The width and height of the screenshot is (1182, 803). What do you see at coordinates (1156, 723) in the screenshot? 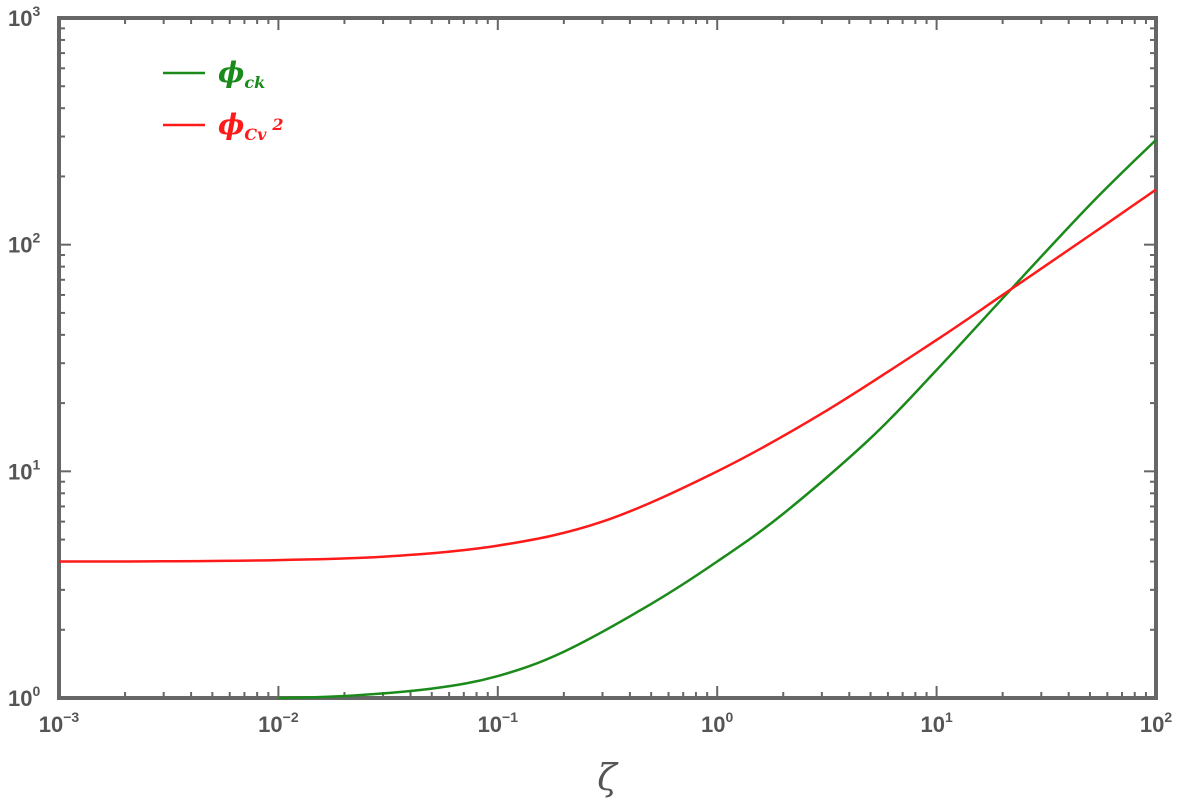
I see `x-tick-label: 10²` at bounding box center [1156, 723].